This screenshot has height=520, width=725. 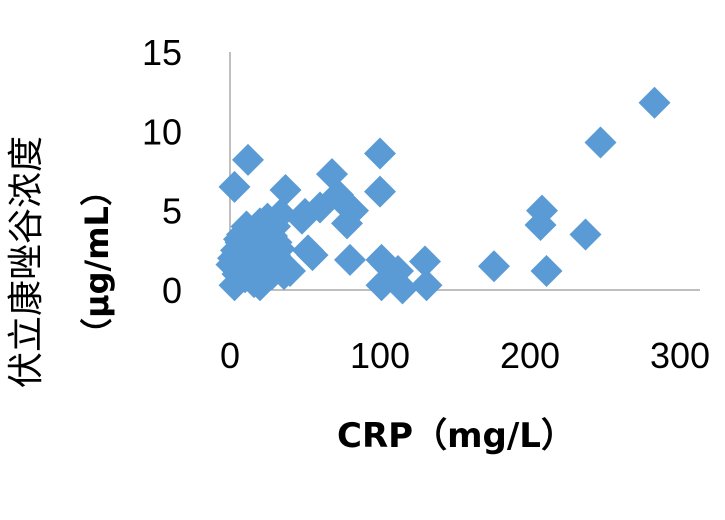 I want to click on y-tick-labels: 0 5 10 15, so click(x=162, y=171).